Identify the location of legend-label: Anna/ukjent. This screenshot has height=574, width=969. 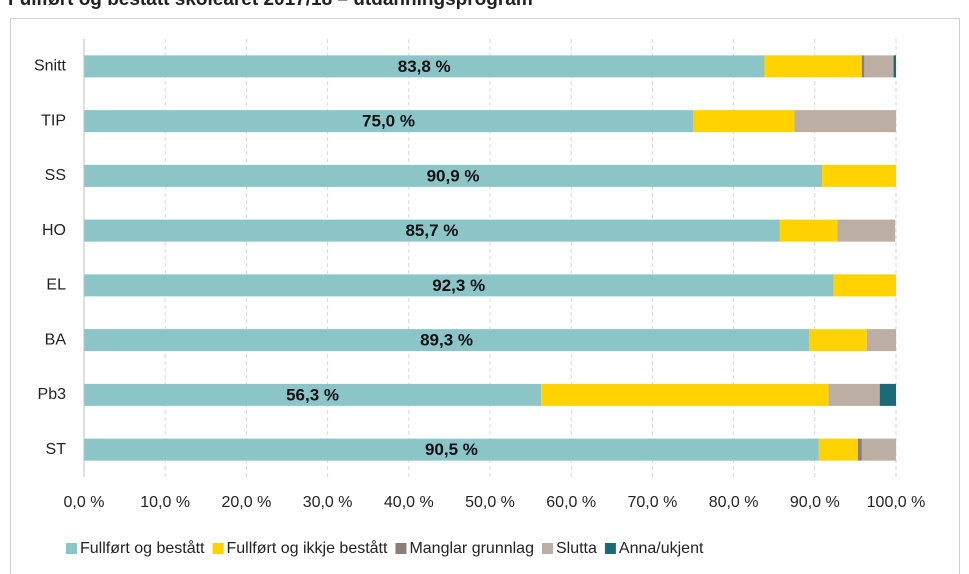
(661, 548).